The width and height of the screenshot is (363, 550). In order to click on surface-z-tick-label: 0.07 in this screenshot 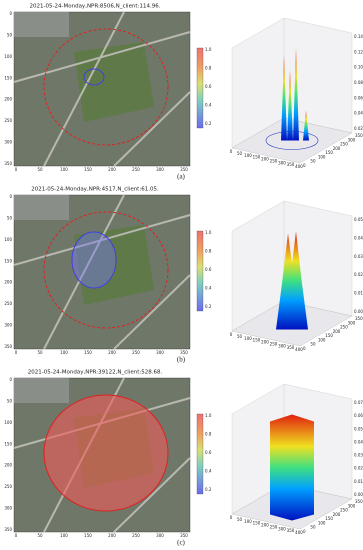, I will do `click(358, 402)`.